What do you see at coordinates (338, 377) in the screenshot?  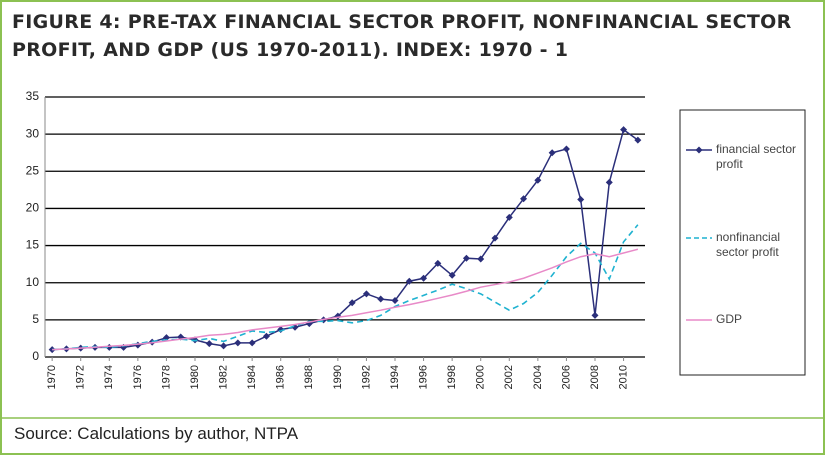 I see `x-tick-label: 1990` at bounding box center [338, 377].